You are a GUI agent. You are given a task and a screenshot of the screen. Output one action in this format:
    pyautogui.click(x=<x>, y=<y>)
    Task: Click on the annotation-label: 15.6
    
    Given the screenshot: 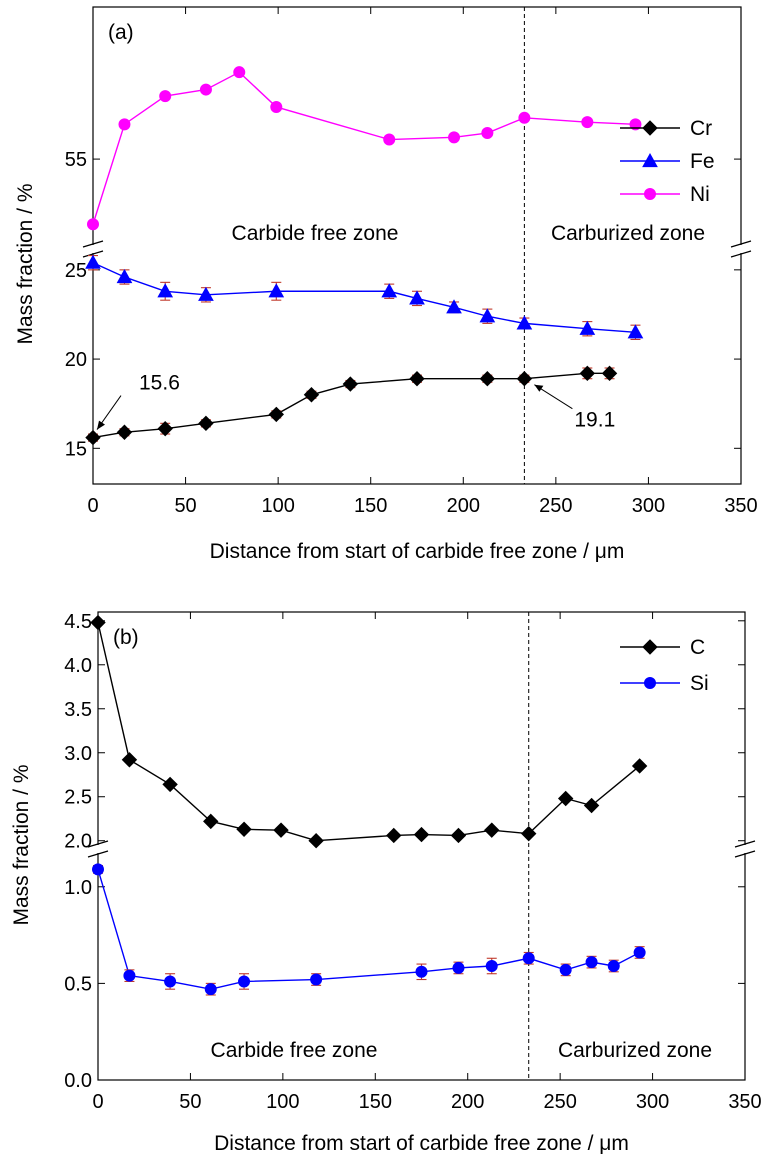 What is the action you would take?
    pyautogui.click(x=159, y=383)
    